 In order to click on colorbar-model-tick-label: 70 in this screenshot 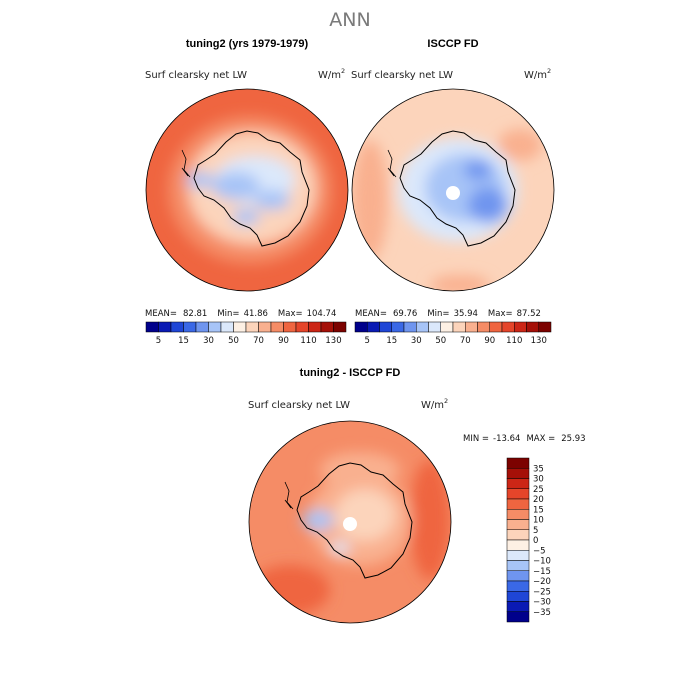, I will do `click(258, 341)`.